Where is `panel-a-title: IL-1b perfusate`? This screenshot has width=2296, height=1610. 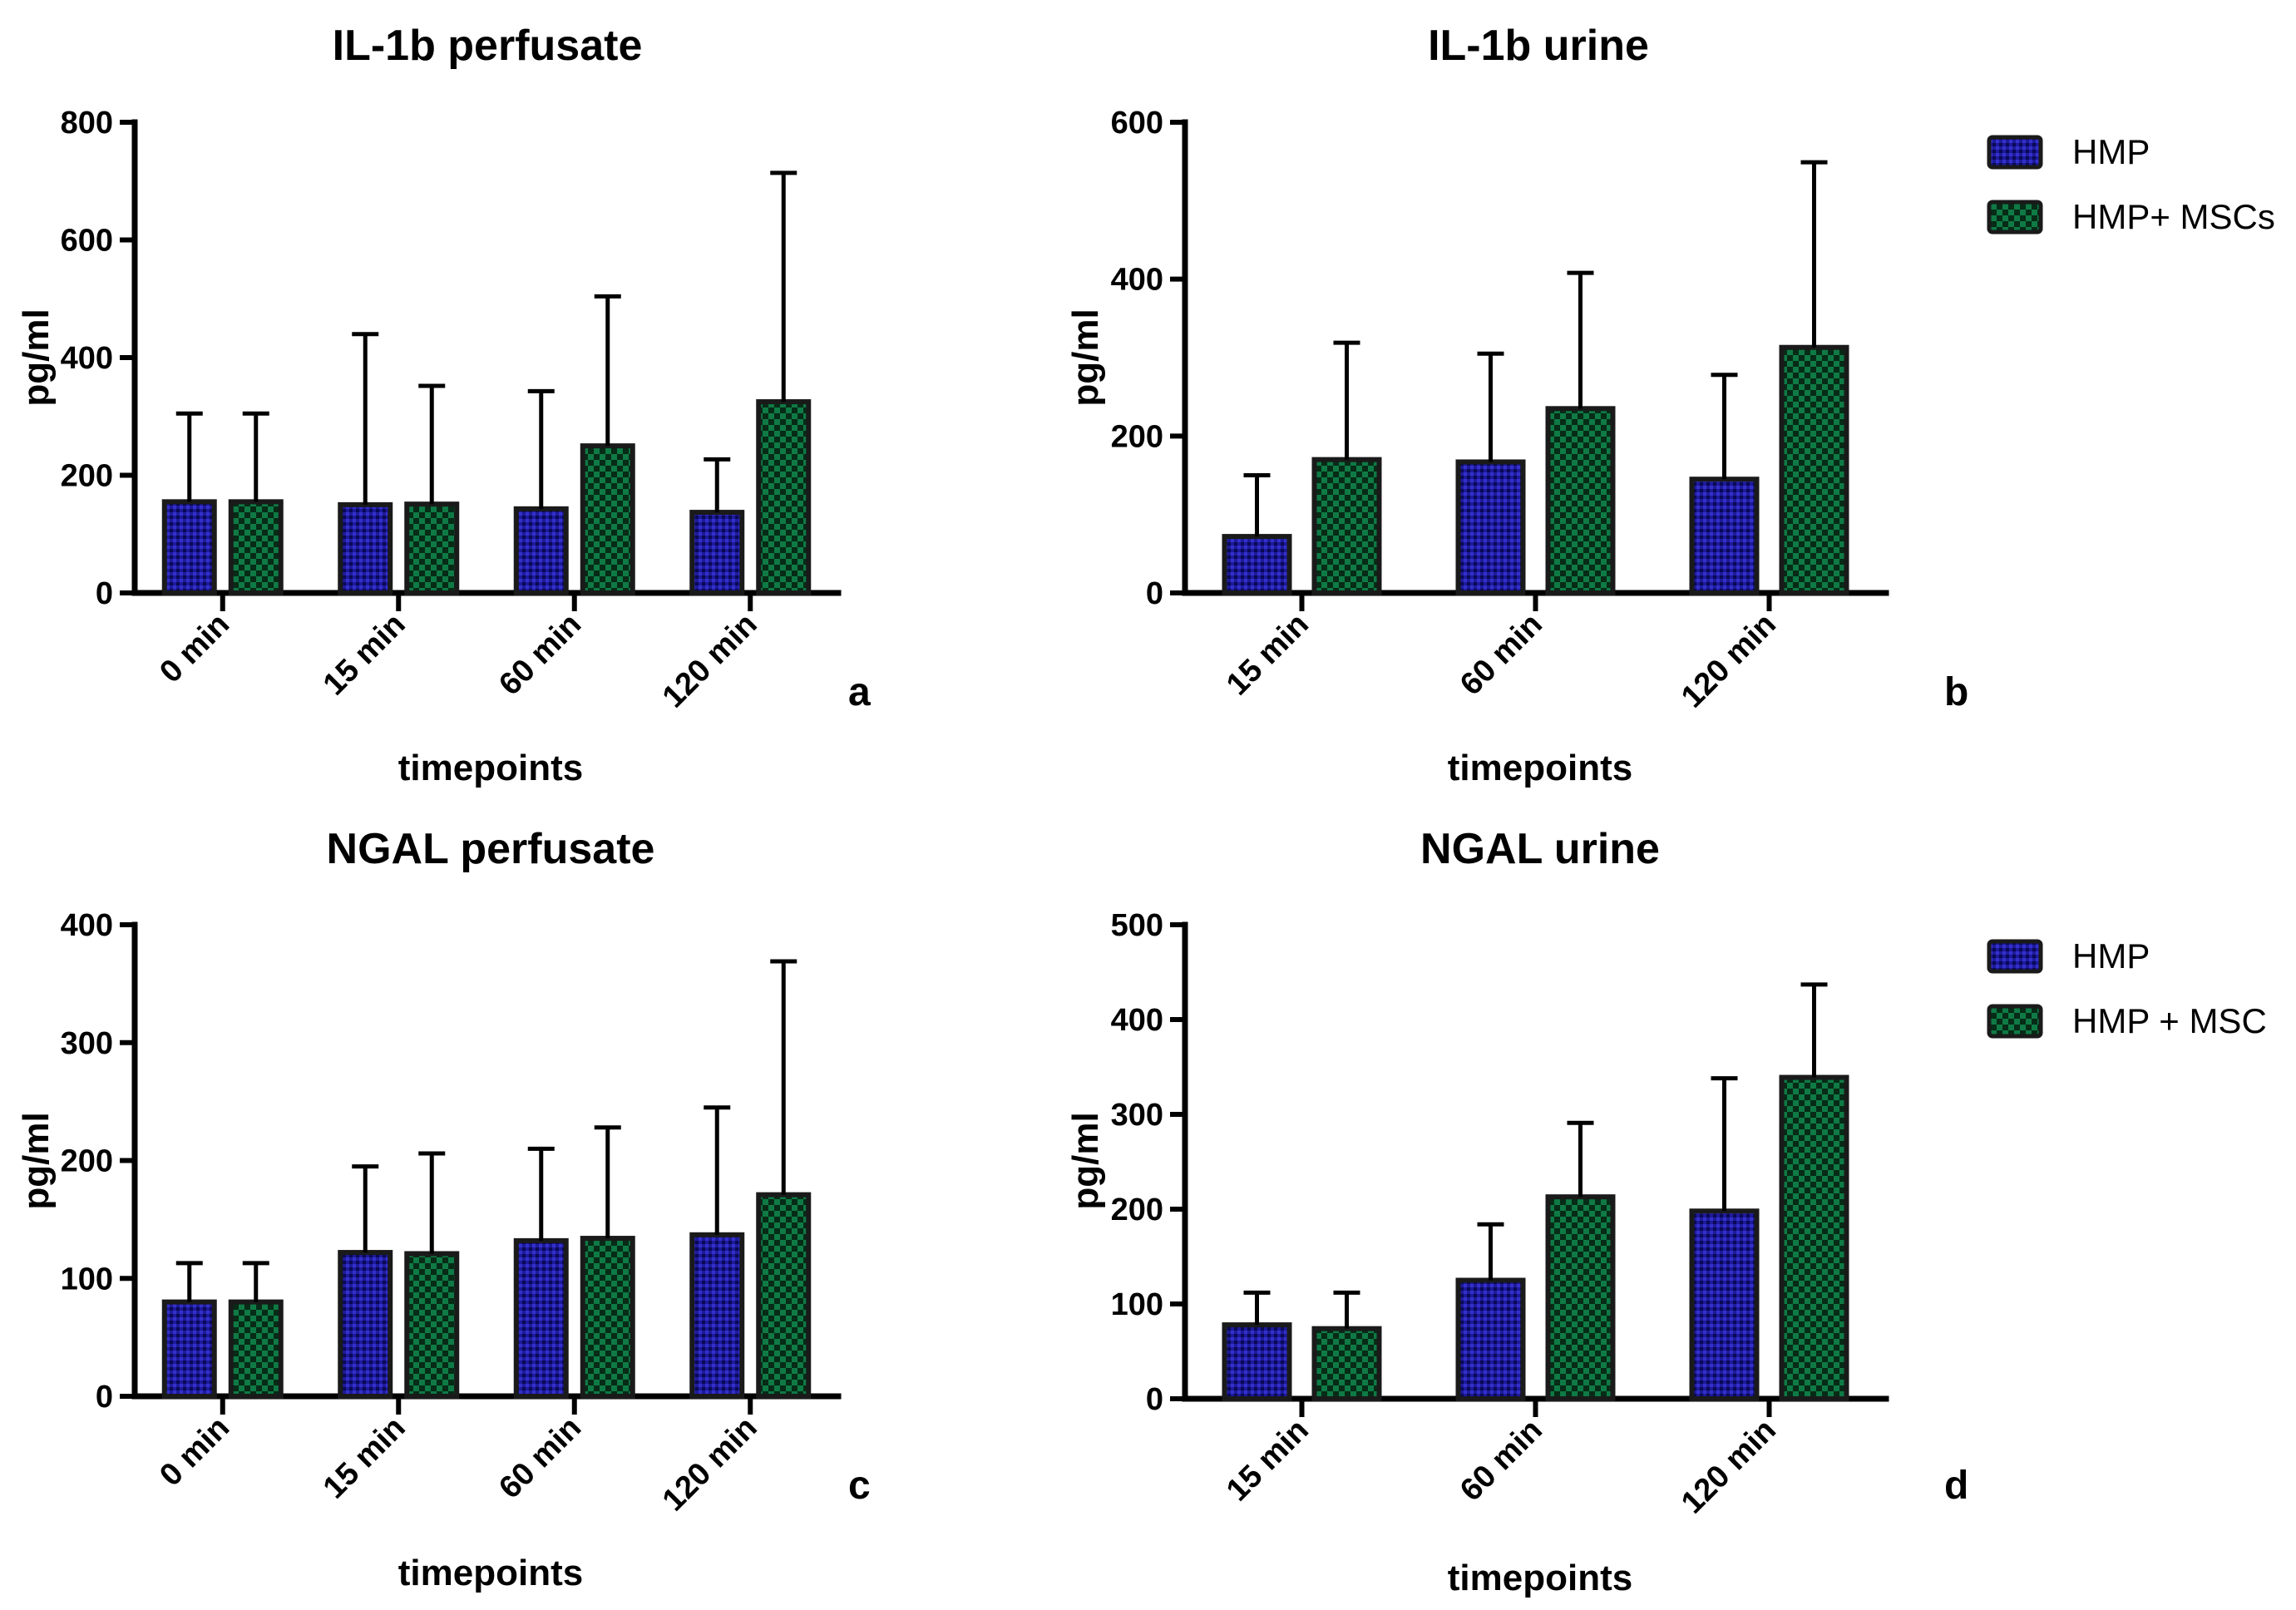 panel-a-title: IL-1b perfusate is located at coordinates (488, 46).